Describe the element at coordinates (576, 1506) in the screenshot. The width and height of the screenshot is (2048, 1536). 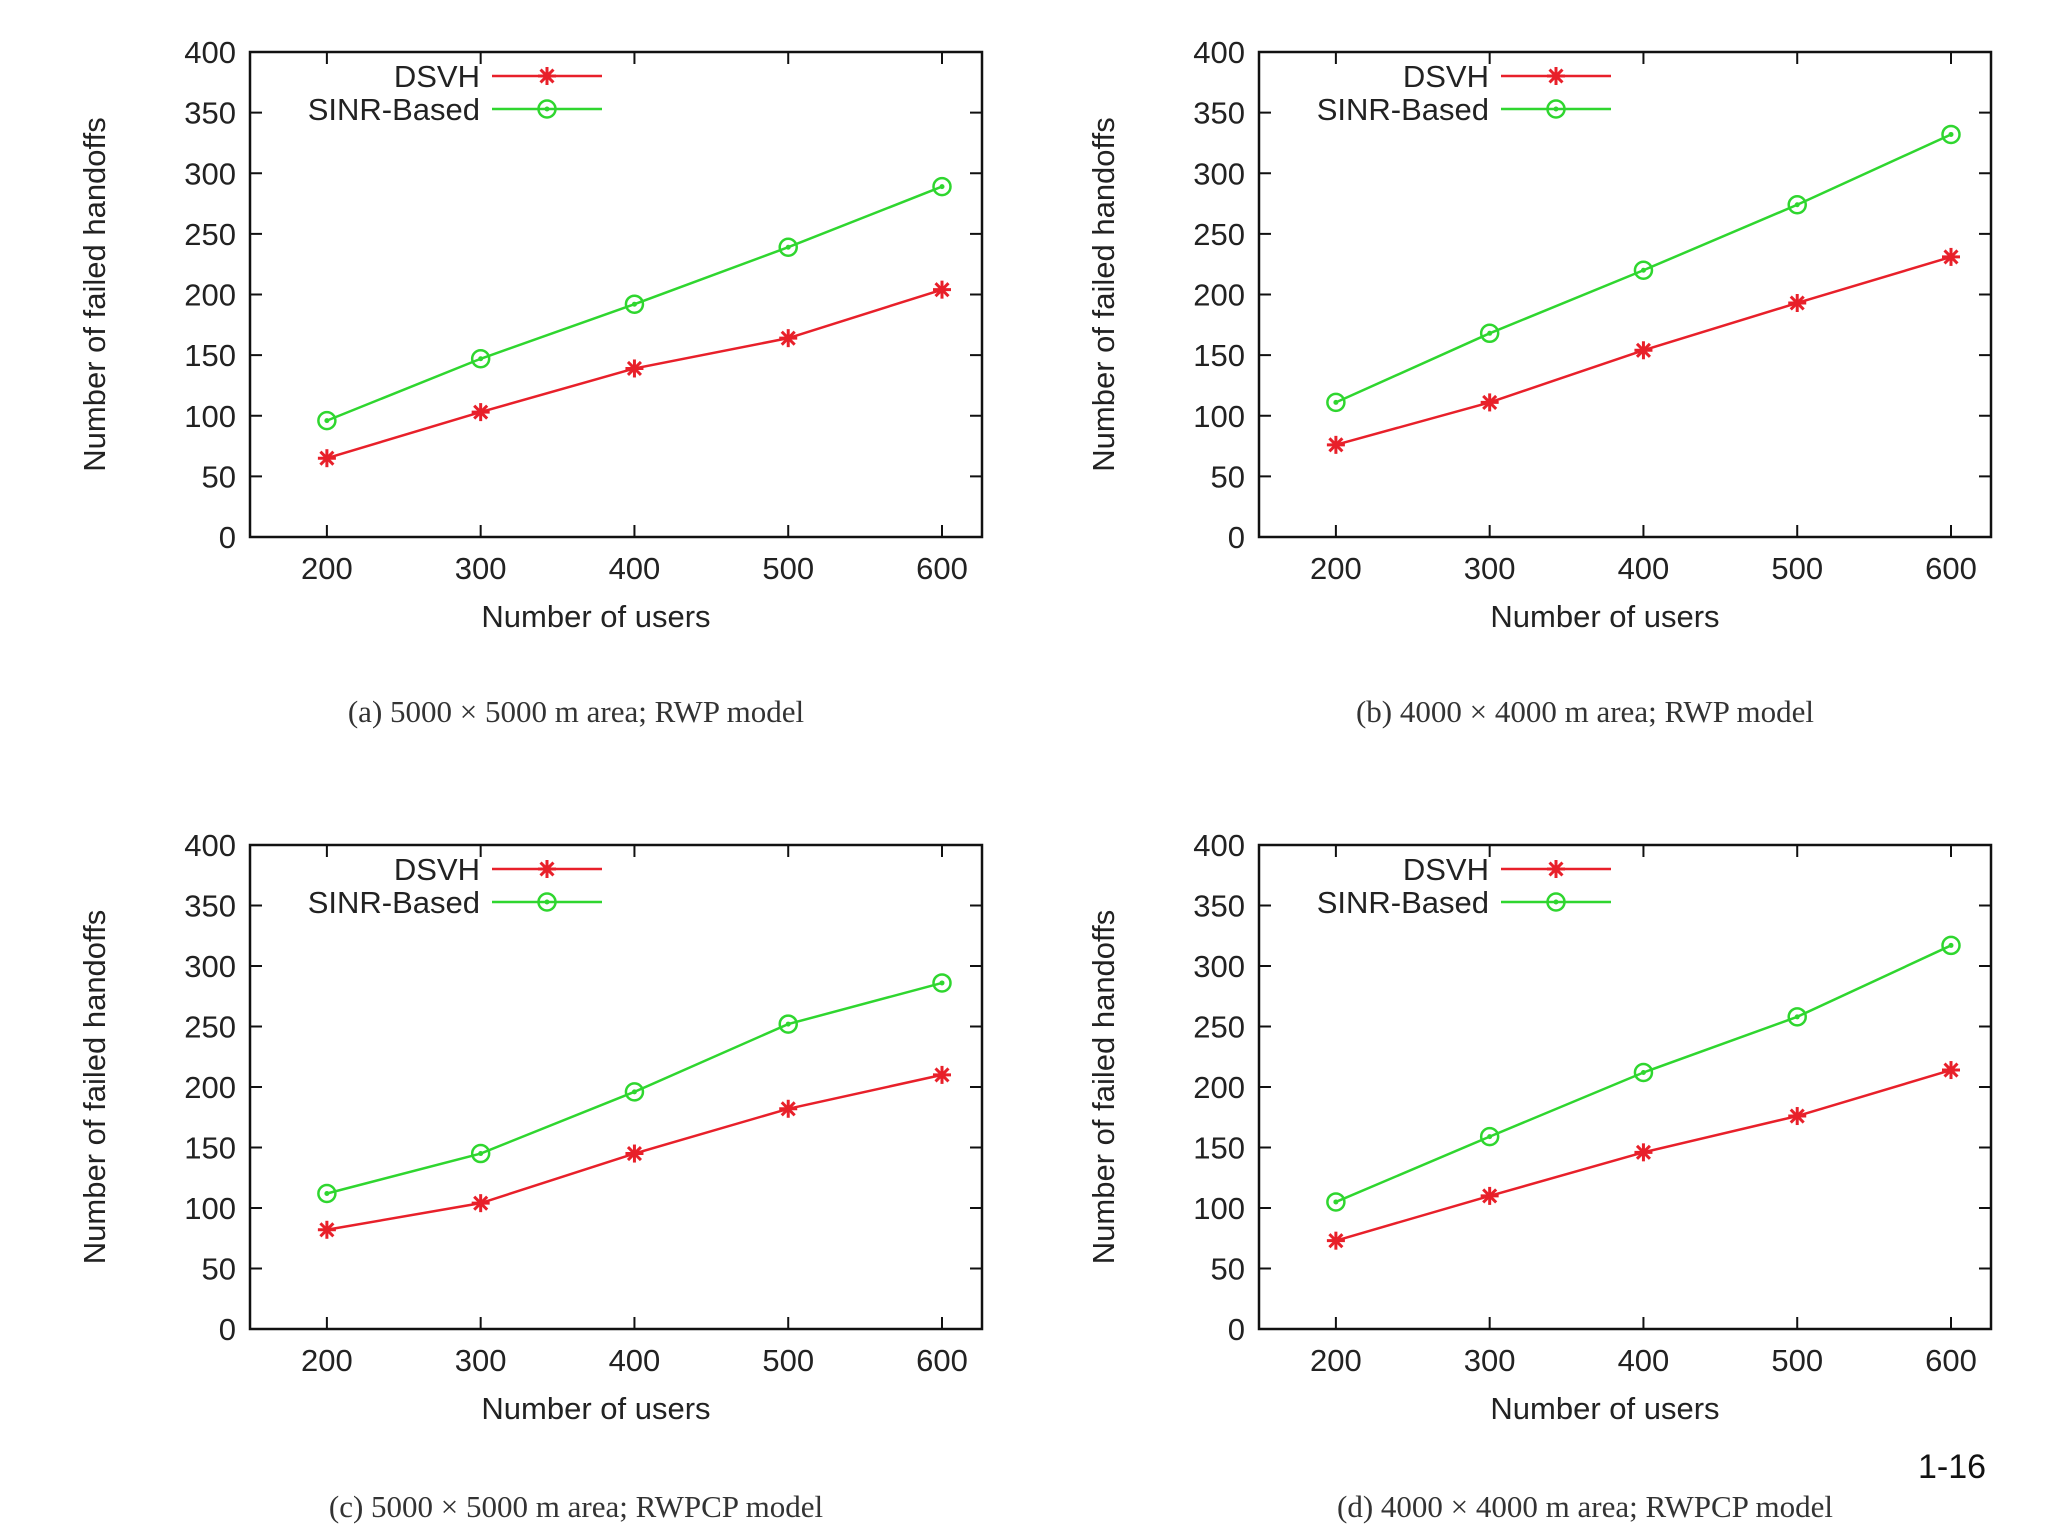
I see `figure-caption: (c) 5000 × 5000 m area; RWPCP model` at that location.